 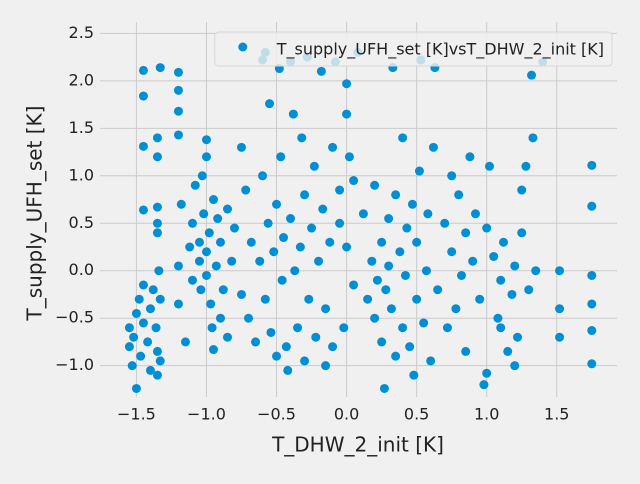 What do you see at coordinates (74, 317) in the screenshot?
I see `y-tick-label: −0.5` at bounding box center [74, 317].